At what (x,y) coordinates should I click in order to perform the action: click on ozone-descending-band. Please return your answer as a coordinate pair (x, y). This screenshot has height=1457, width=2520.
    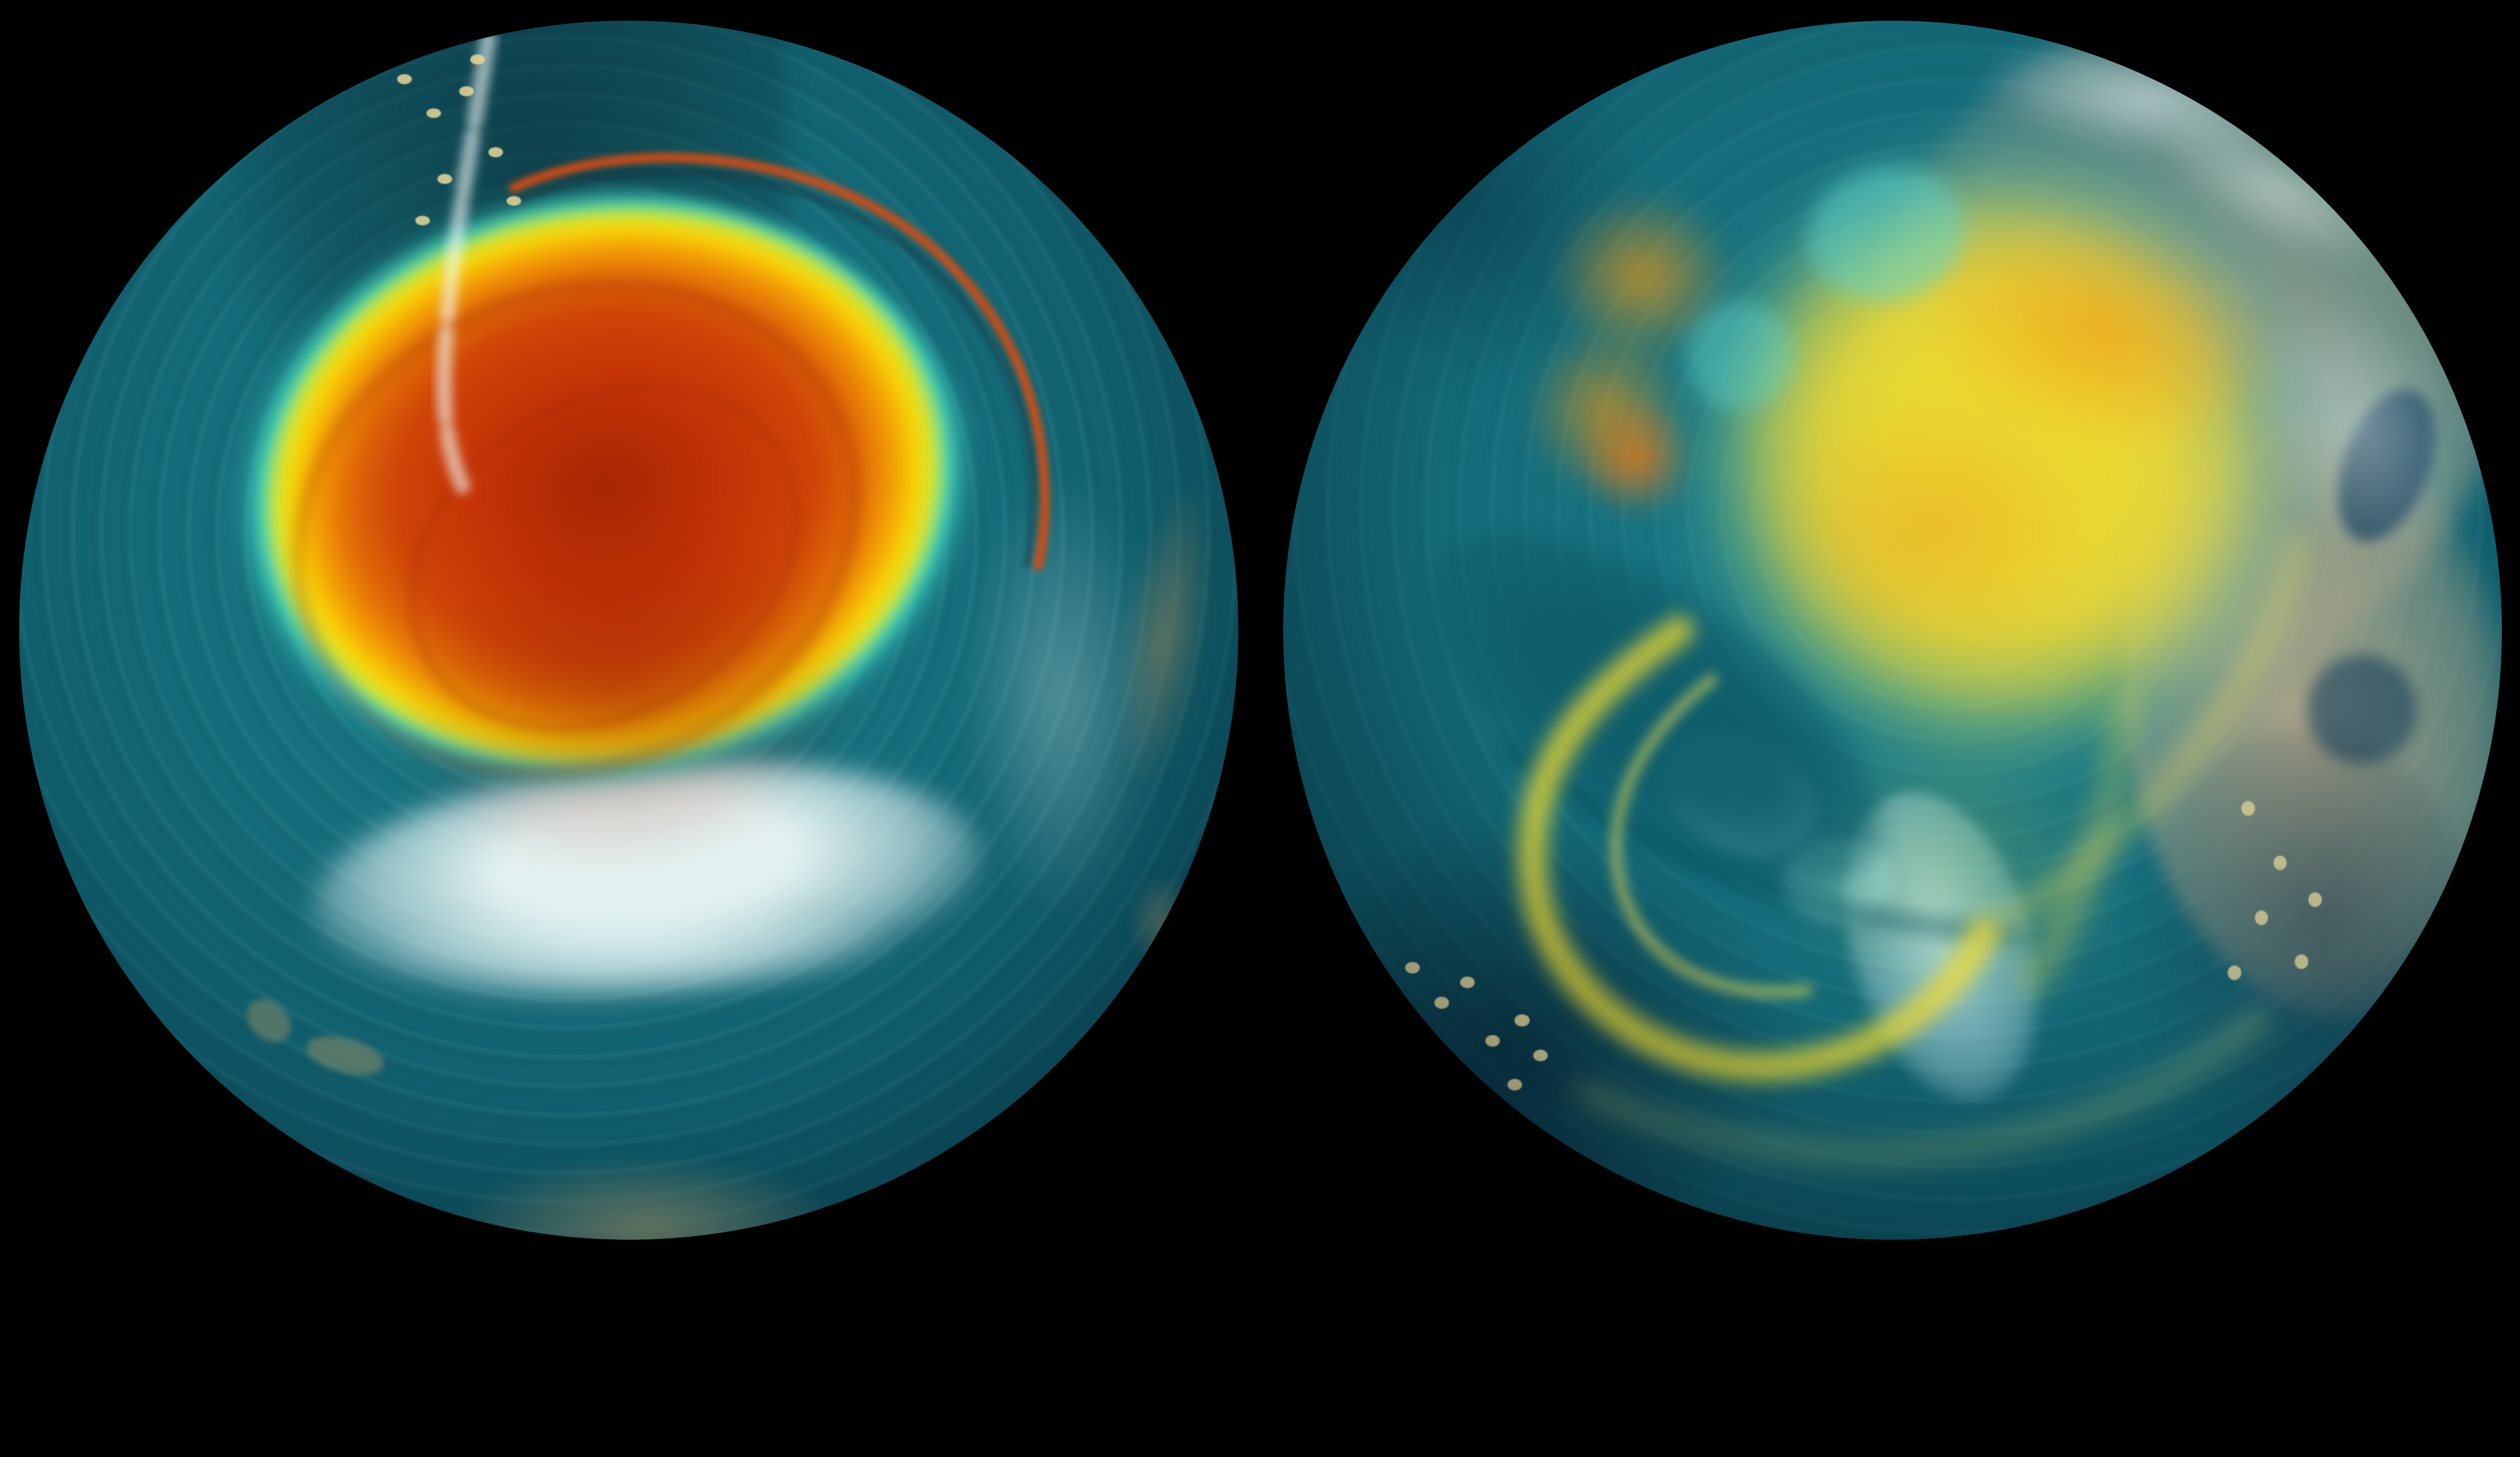
    Looking at the image, I should click on (2078, 842).